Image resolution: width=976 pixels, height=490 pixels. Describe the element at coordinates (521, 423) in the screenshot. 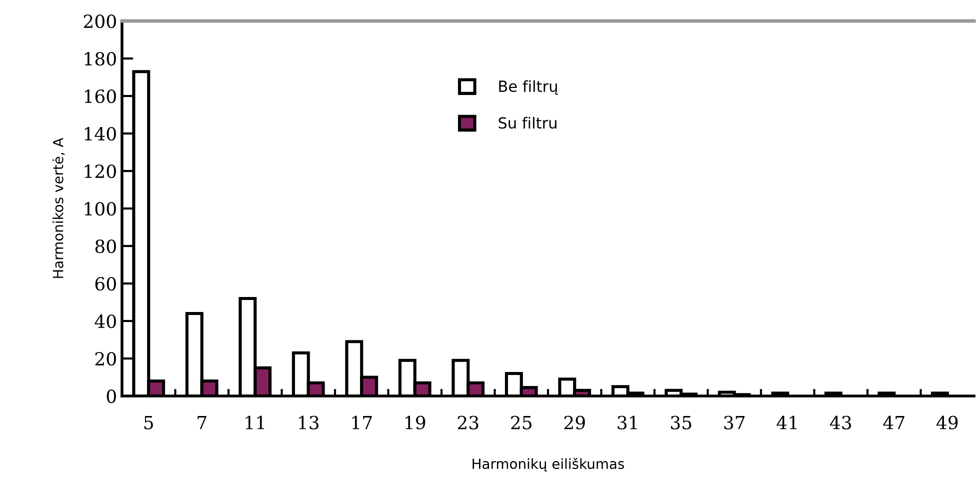

I see `x-tick-label: 25` at that location.